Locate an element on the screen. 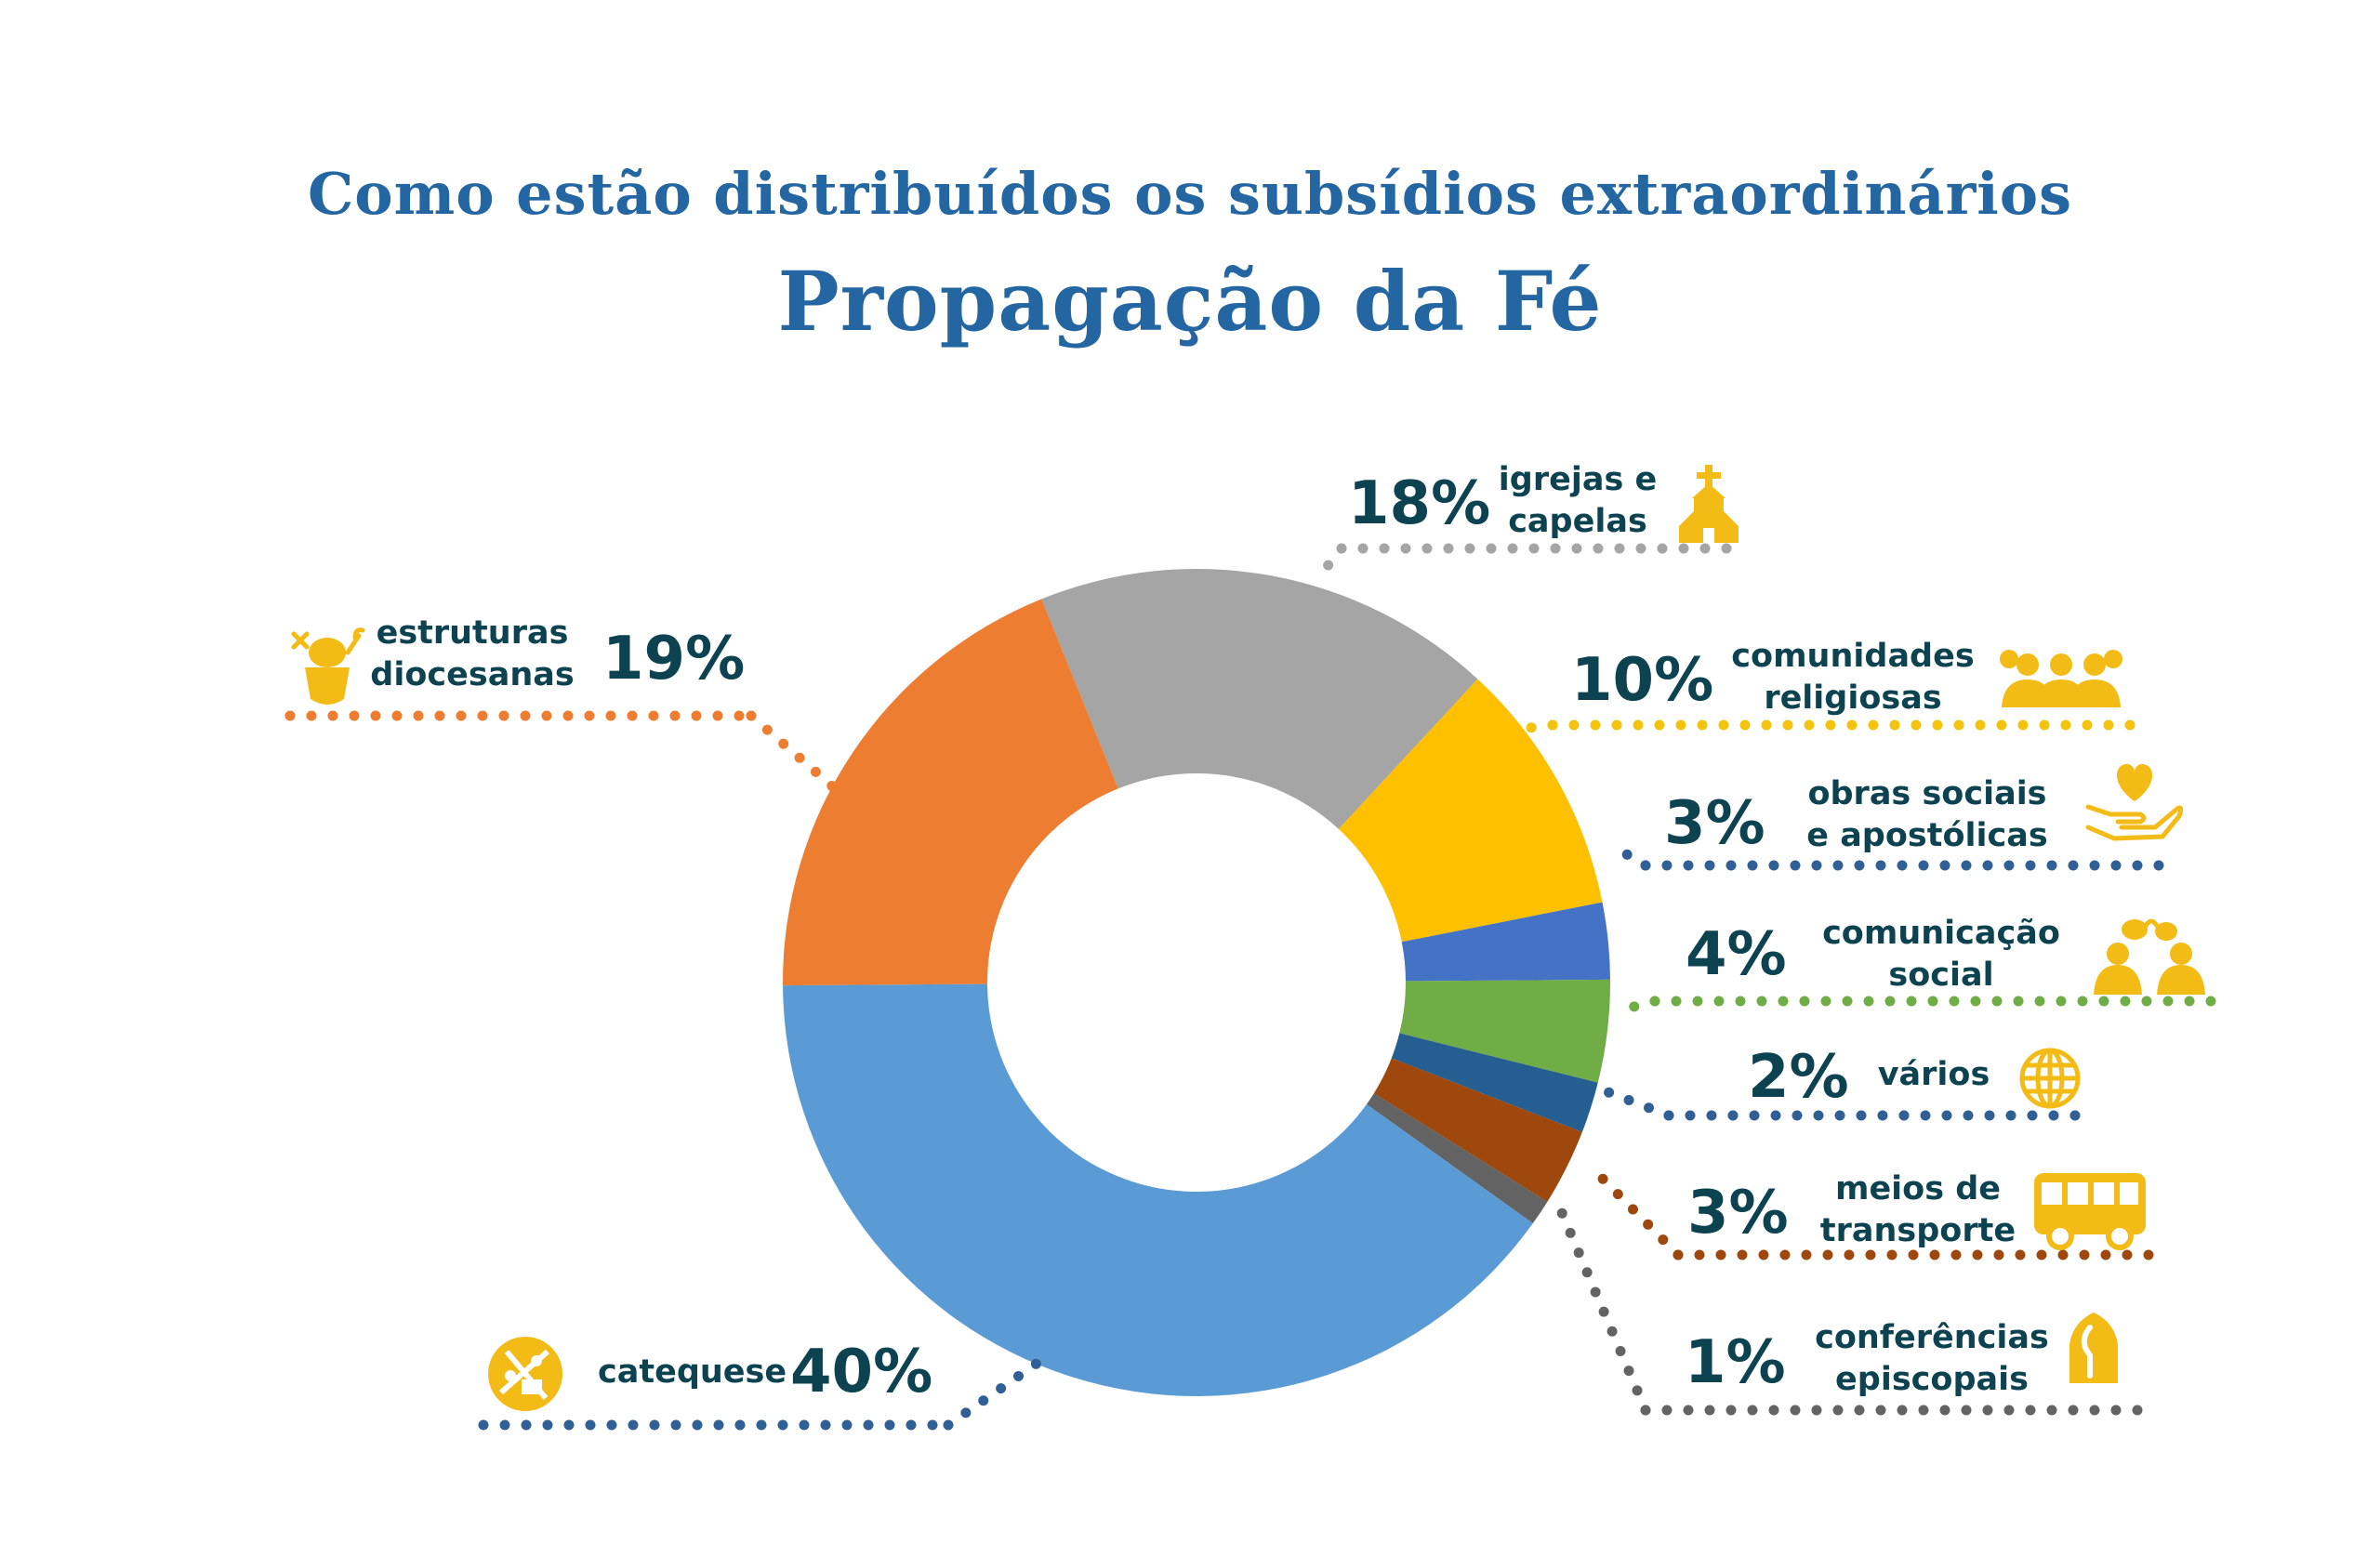 The width and height of the screenshot is (2380, 1557). slice-catequese is located at coordinates (1158, 1190).